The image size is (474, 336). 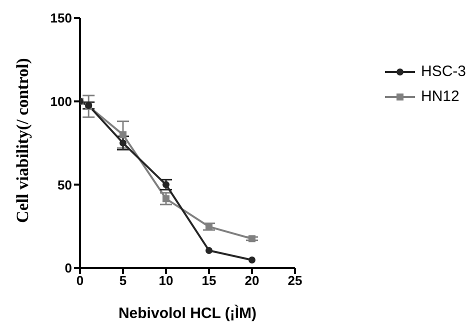 I want to click on x-tick-label: 5, so click(x=123, y=280).